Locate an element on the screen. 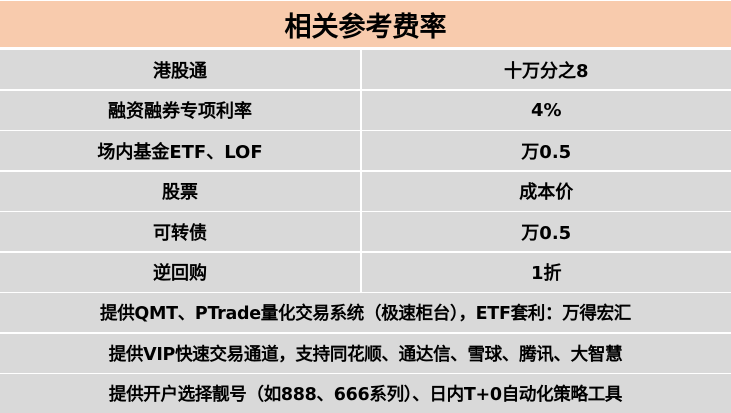 The width and height of the screenshot is (731, 413). note-cell: 提供VIP快速交易通道，支持同花顺、通达信、雪球、腾讯、大智慧 is located at coordinates (365, 353).